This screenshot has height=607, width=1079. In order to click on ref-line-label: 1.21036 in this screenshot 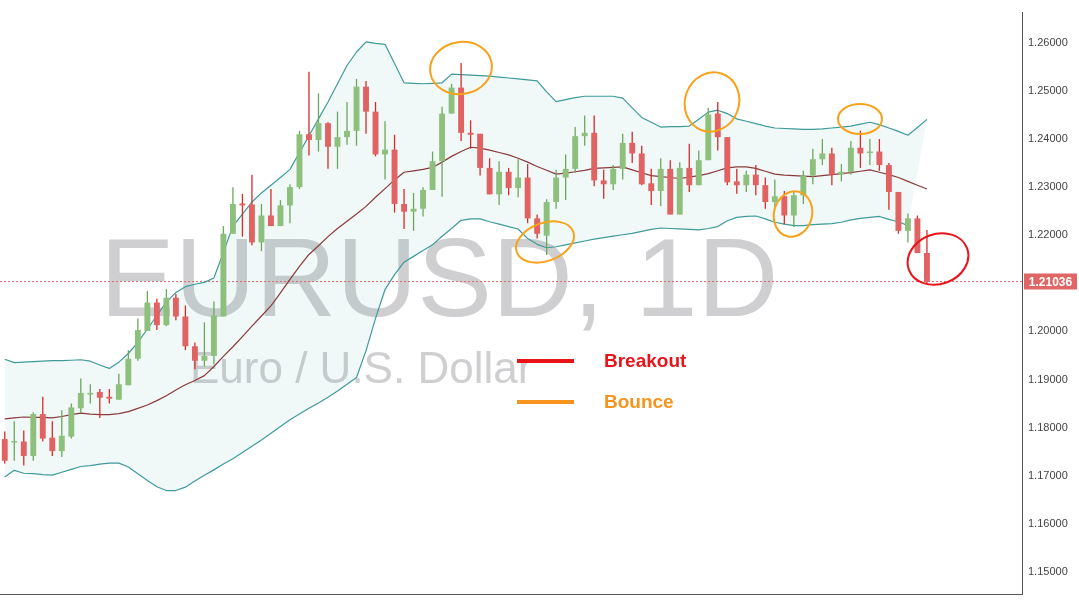, I will do `click(1050, 281)`.